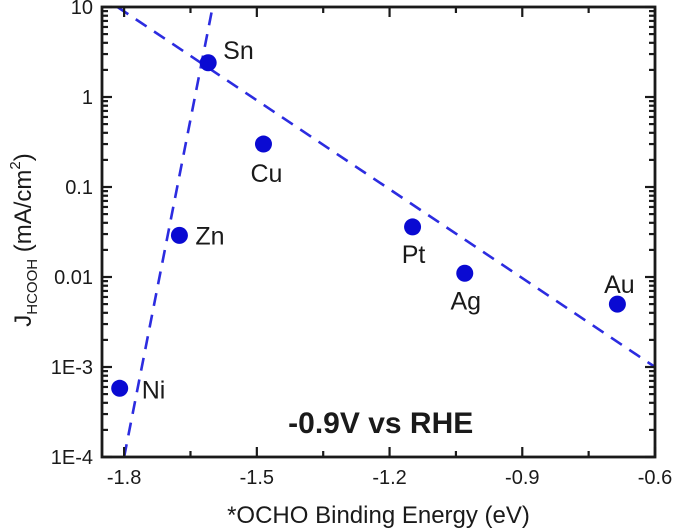  What do you see at coordinates (465, 301) in the screenshot?
I see `point-label-ag: Ag` at bounding box center [465, 301].